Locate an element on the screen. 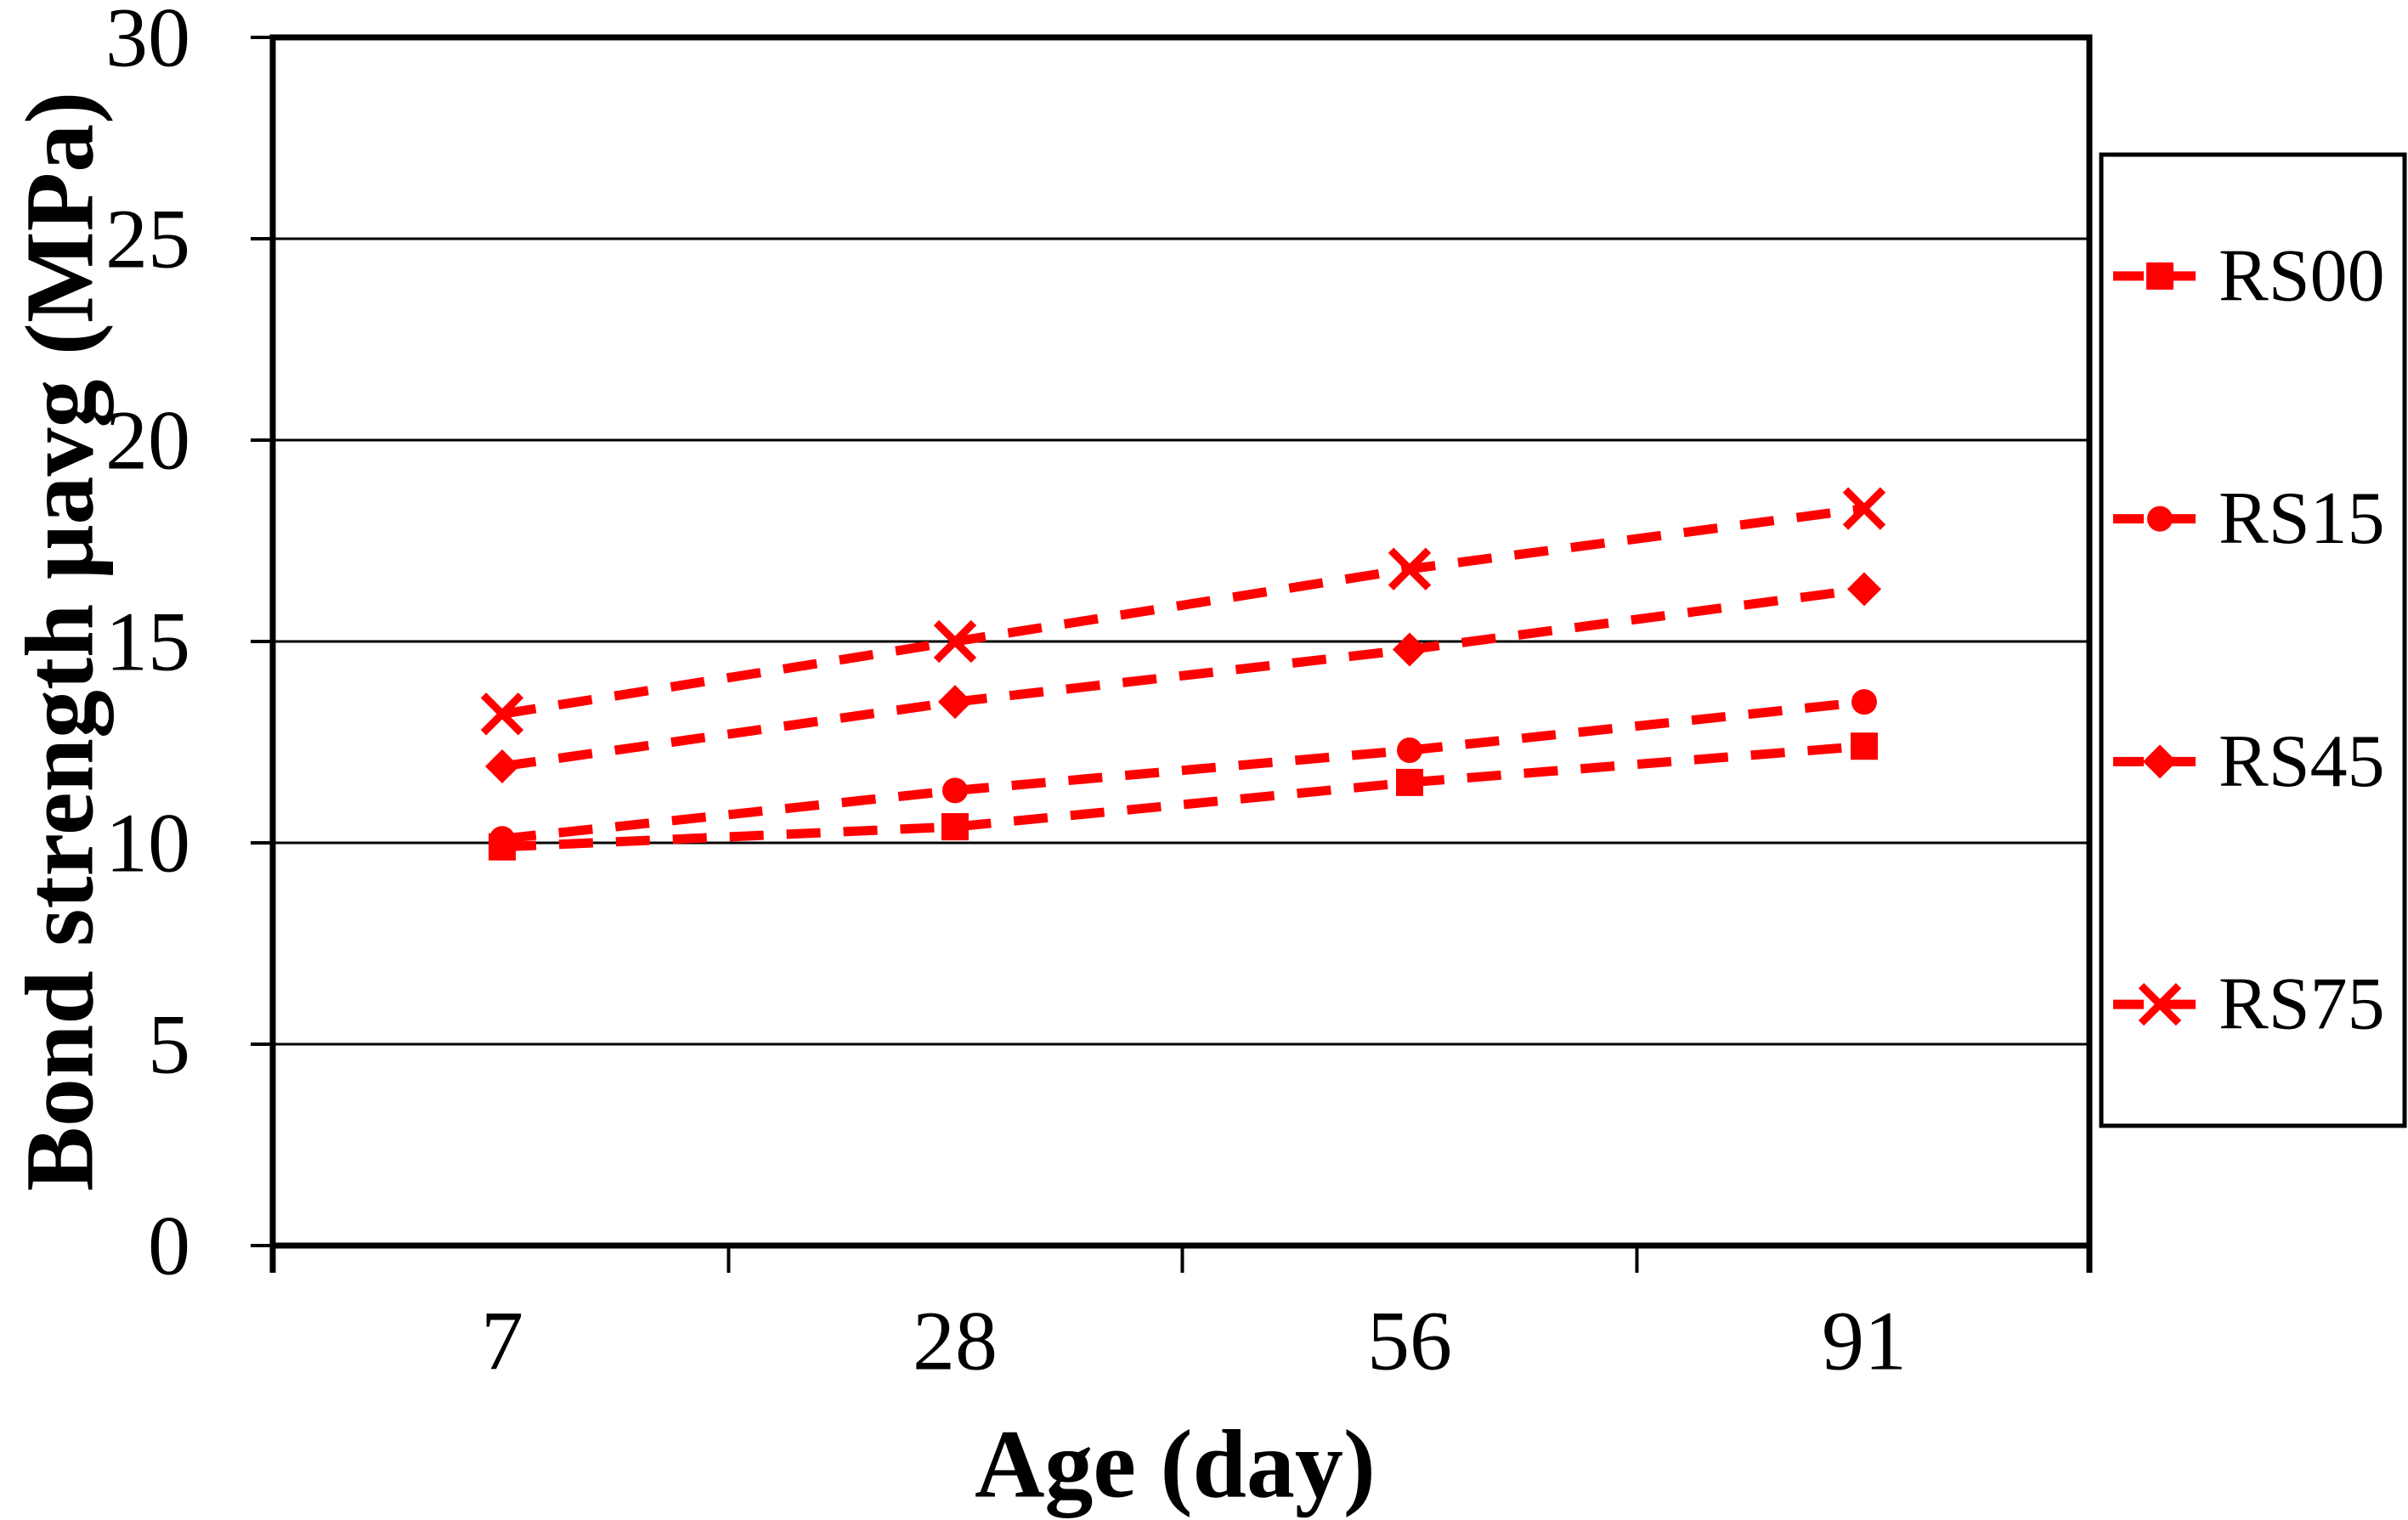  legend-entry-RS15: RS15 is located at coordinates (2249, 518).